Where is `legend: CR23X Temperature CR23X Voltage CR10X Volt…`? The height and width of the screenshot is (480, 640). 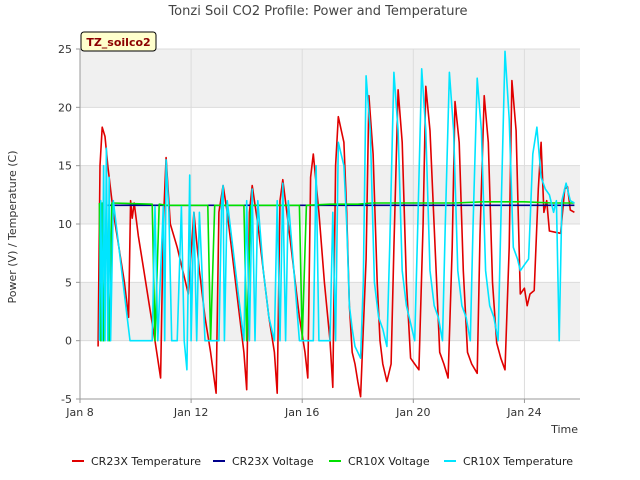 legend: CR23X Temperature CR23X Voltage CR10X Volt… is located at coordinates (322, 461).